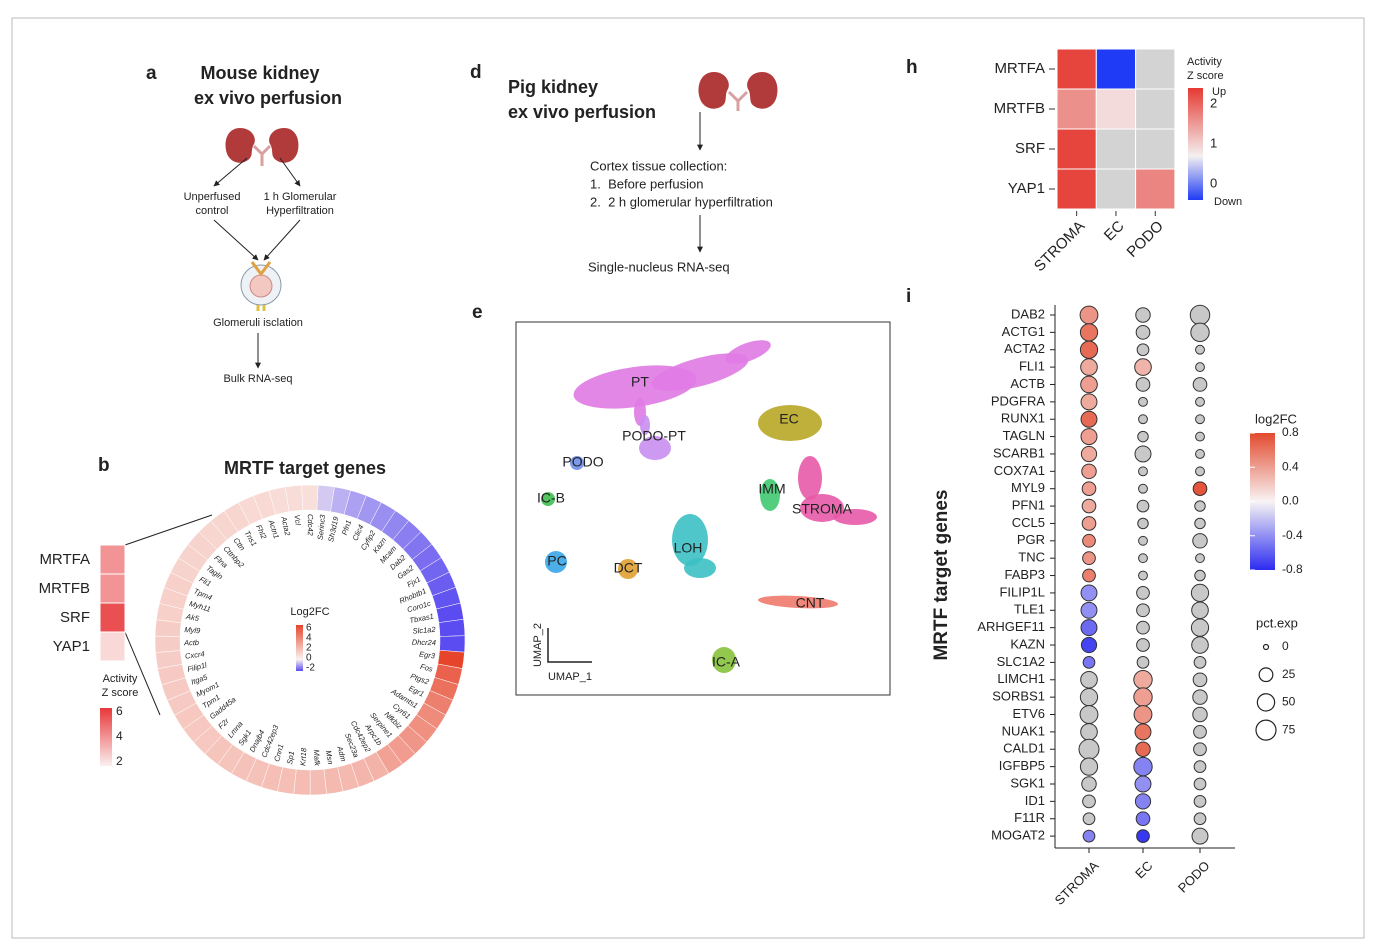 The width and height of the screenshot is (1382, 952). Describe the element at coordinates (1019, 470) in the screenshot. I see `gene-label: COX7A1` at that location.